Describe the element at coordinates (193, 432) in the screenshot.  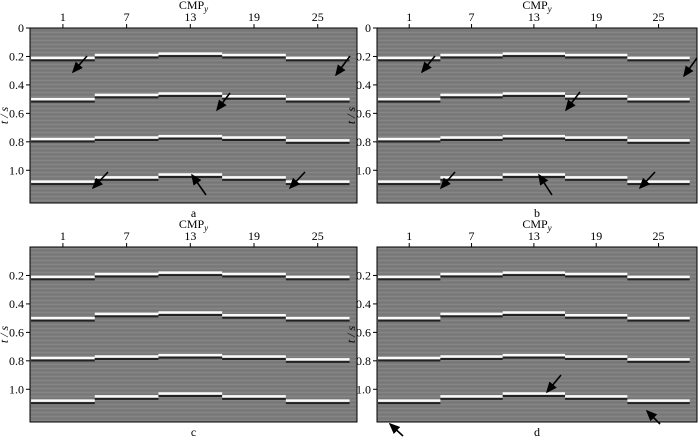
I see `panel-label: c` at that location.